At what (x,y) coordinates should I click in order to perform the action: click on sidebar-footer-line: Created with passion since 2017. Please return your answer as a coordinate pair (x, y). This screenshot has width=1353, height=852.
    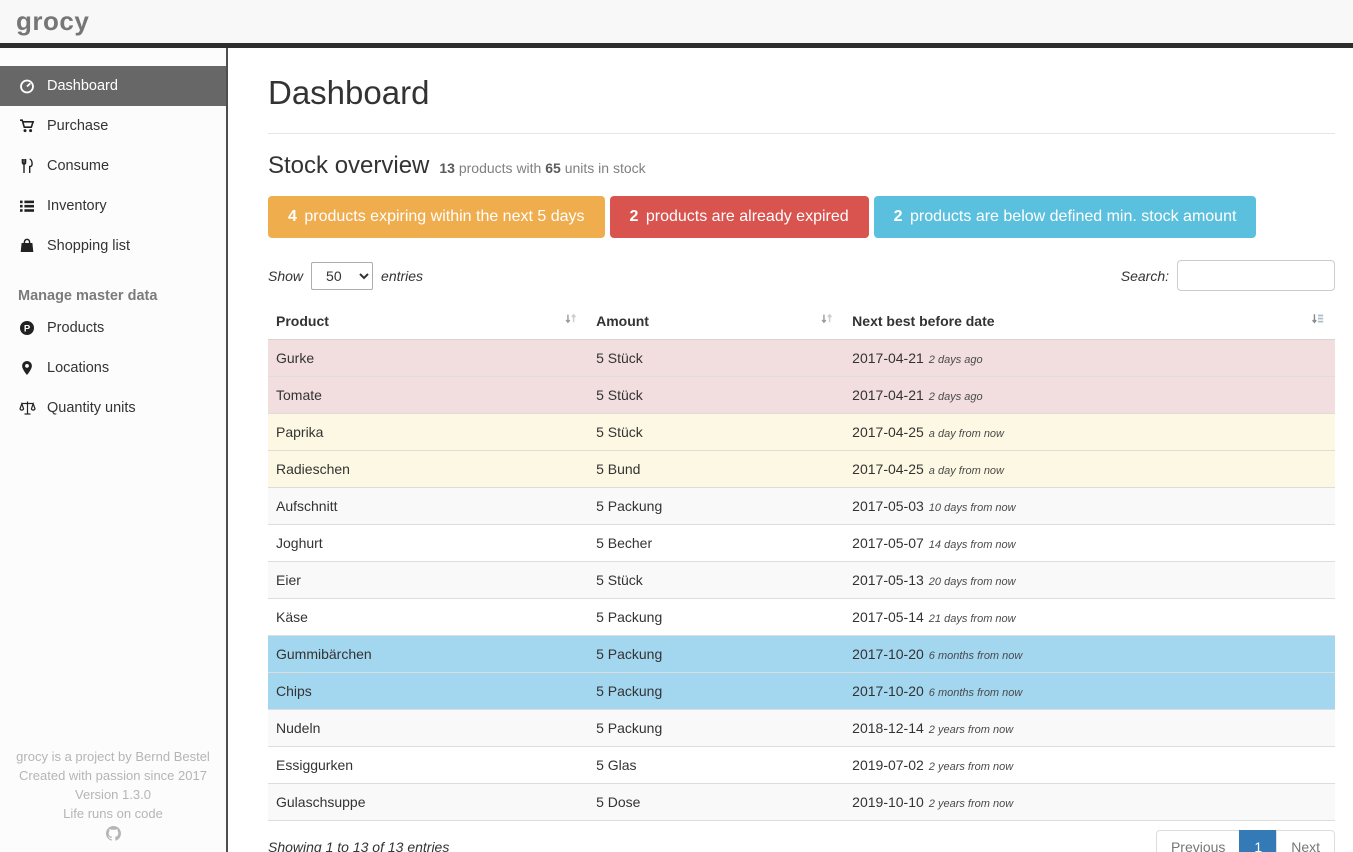
    Looking at the image, I should click on (113, 775).